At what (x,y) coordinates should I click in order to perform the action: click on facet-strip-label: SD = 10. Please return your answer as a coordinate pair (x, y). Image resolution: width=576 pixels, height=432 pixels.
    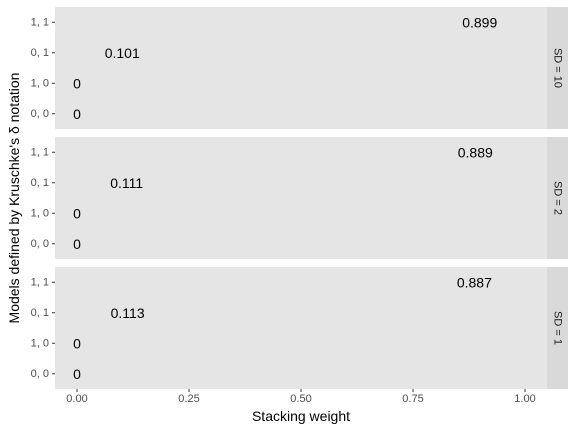
    Looking at the image, I should click on (558, 68).